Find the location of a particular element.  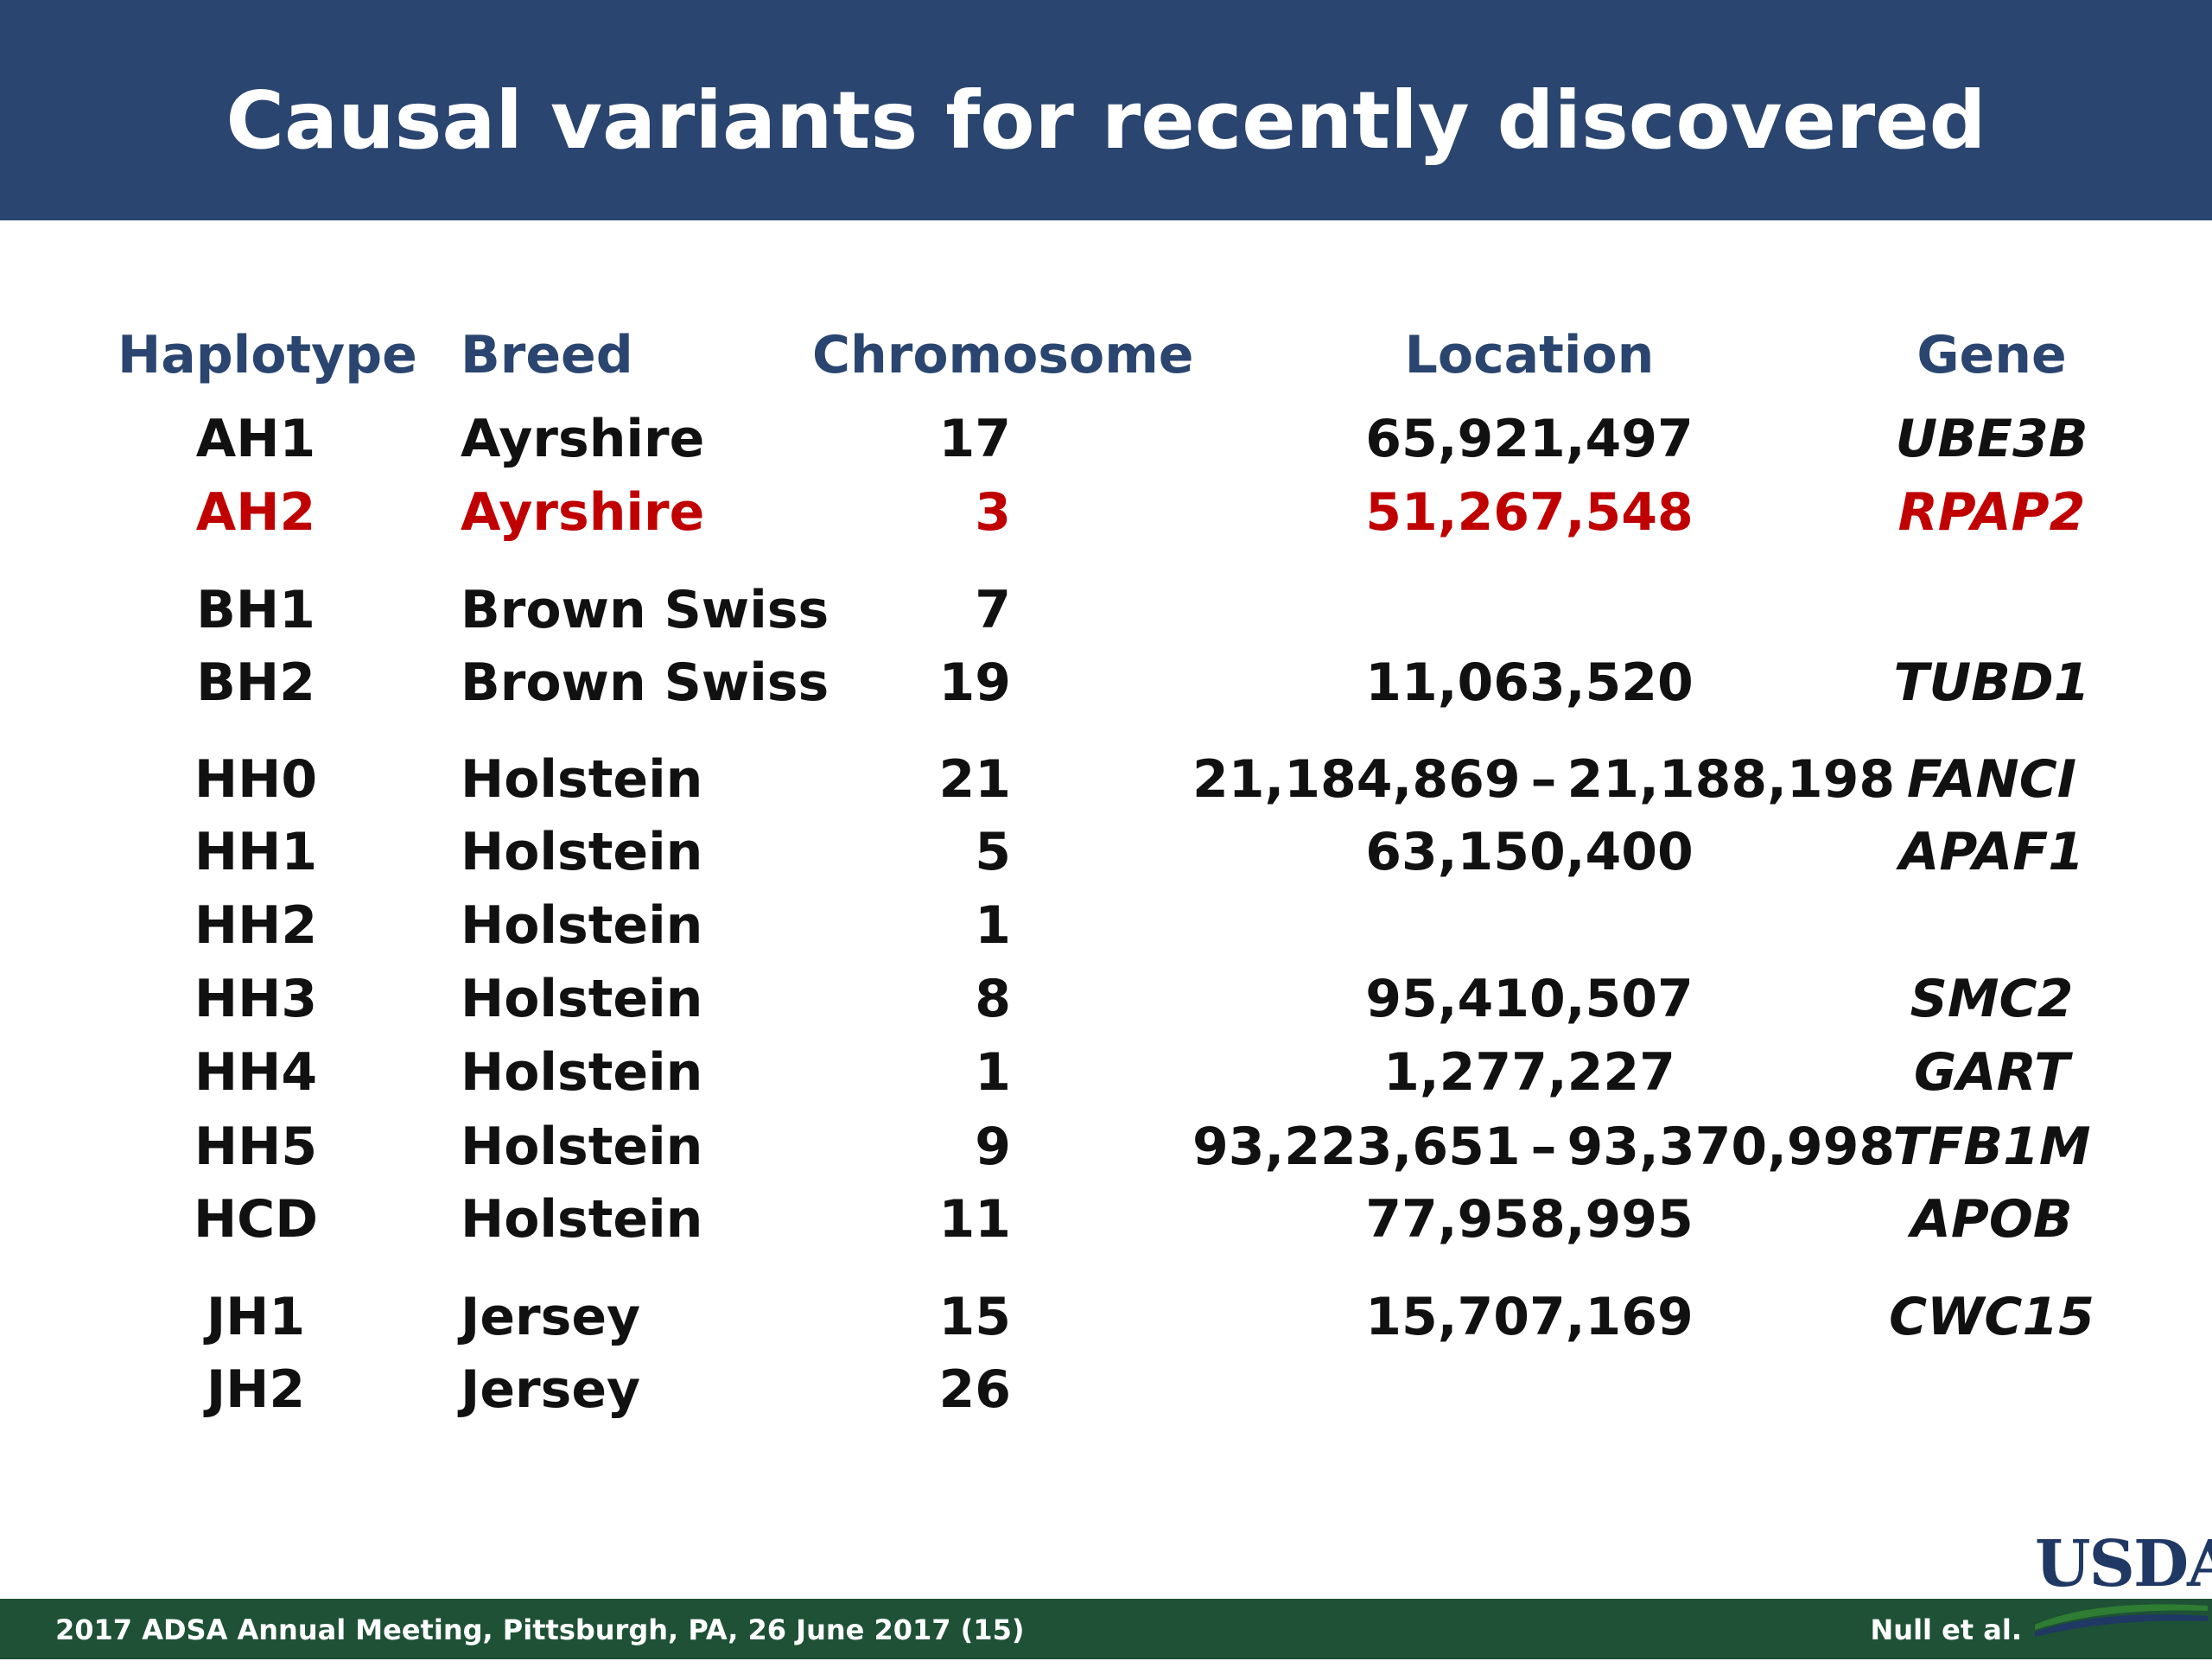

haplotype-cell: BH1 is located at coordinates (255, 610).